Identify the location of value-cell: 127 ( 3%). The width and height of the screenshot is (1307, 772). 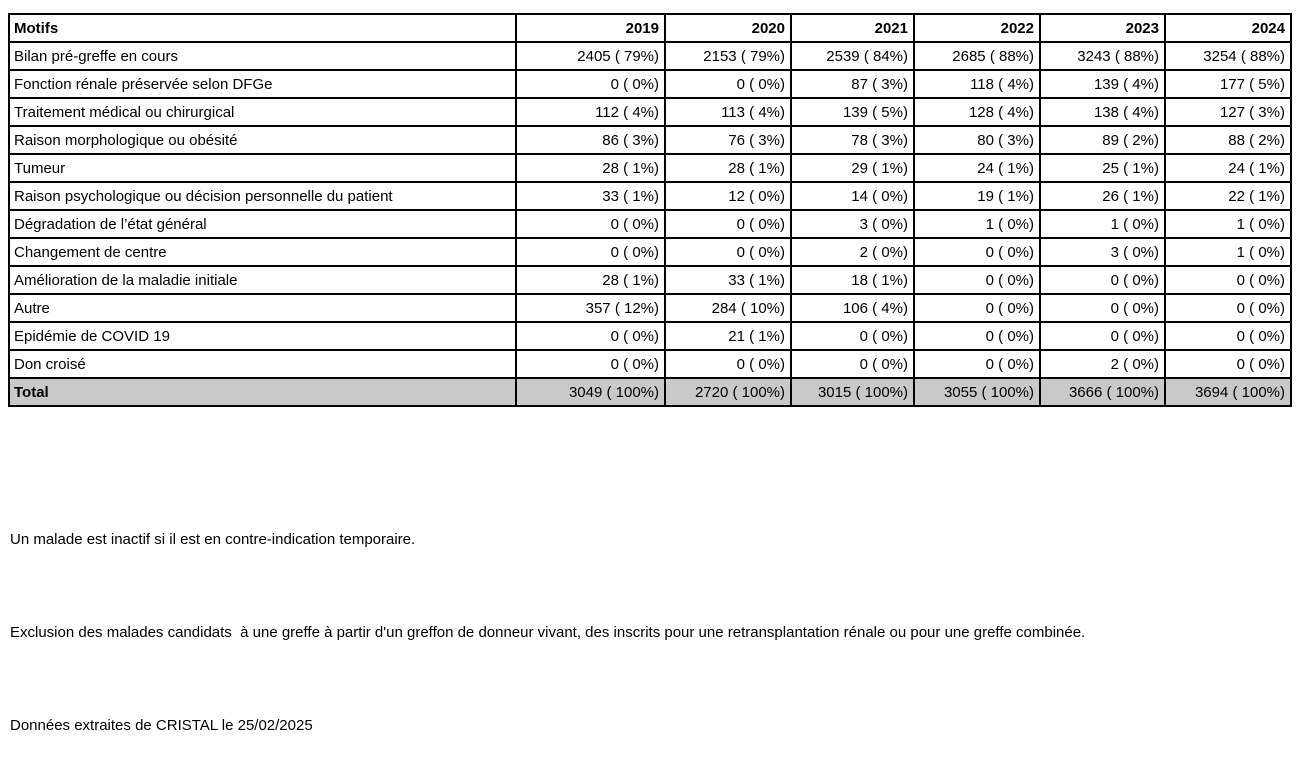
(1228, 112).